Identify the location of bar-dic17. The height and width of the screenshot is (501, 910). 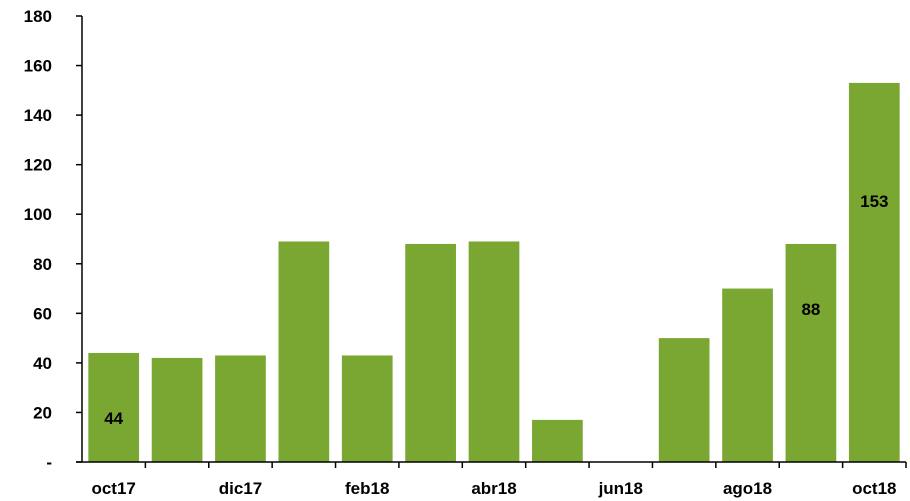
(240, 408).